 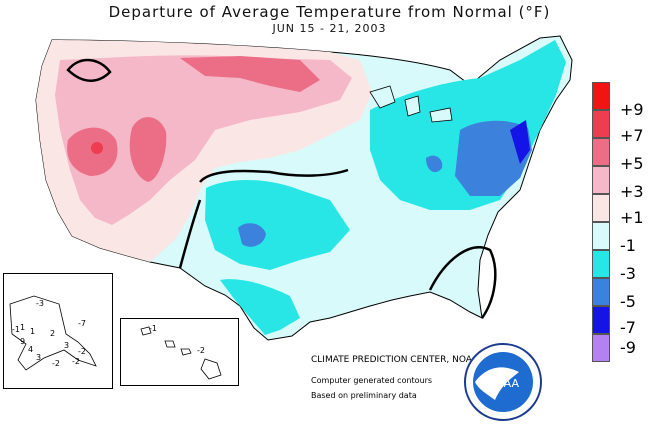 I want to click on great-lakes, so click(x=411, y=104).